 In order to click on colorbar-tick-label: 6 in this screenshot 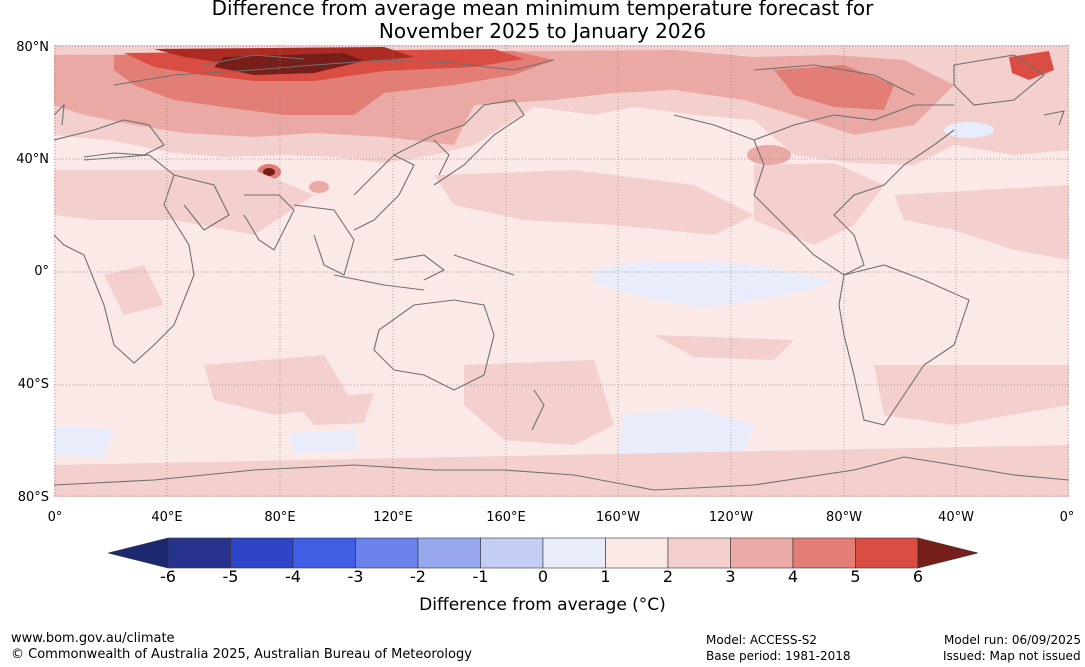, I will do `click(918, 576)`.